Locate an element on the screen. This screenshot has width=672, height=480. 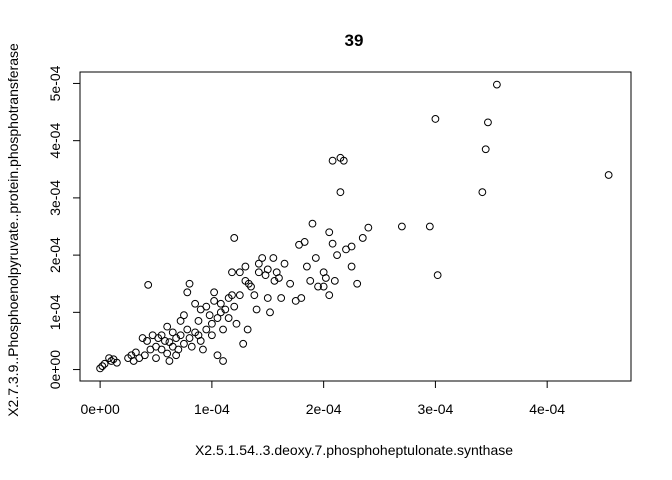
y-axis: 0e+00 1e-04 2e-04 3e-04 4e-04 5e-04 is located at coordinates (64, 227).